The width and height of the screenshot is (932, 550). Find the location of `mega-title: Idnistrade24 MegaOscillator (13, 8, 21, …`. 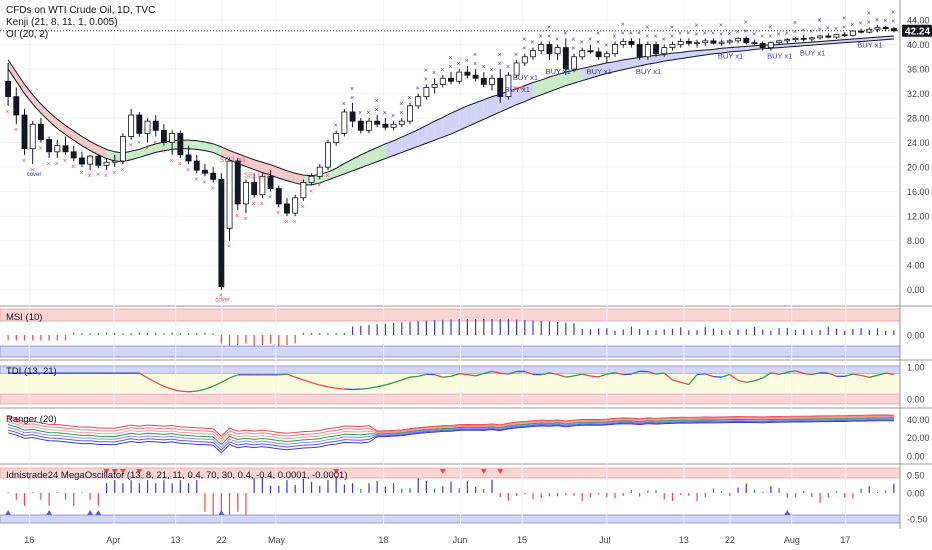

mega-title: Idnistrade24 MegaOscillator (13, 8, 21, … is located at coordinates (177, 475).